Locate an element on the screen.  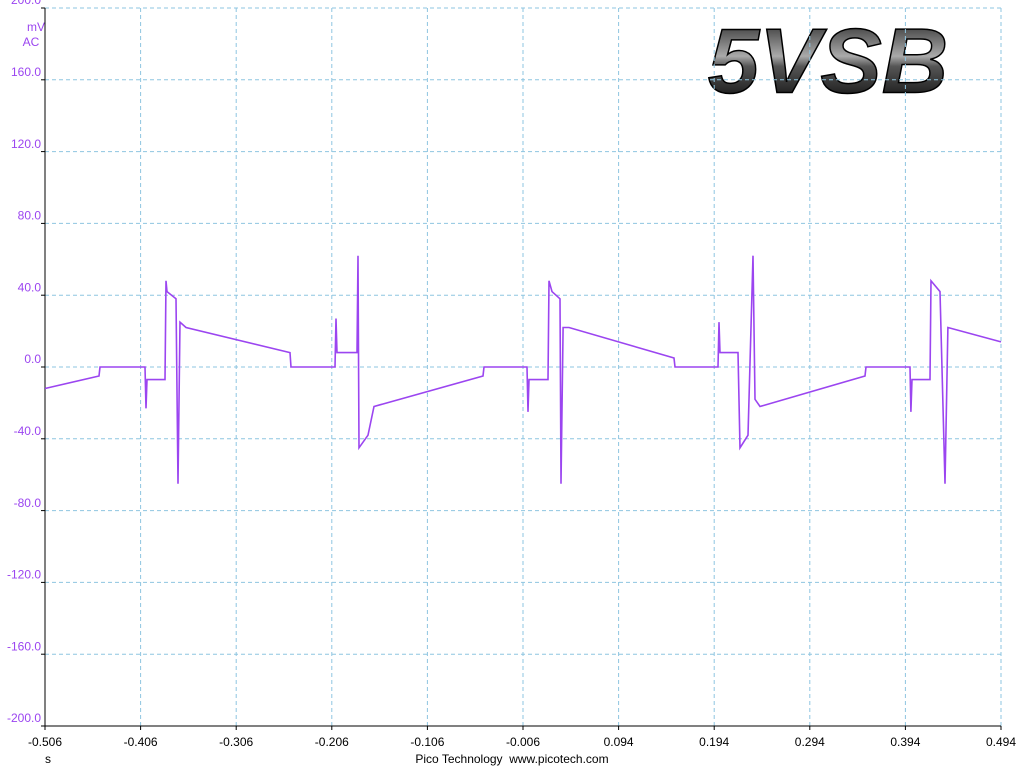
chart-title: 5VSB is located at coordinates (828, 61).